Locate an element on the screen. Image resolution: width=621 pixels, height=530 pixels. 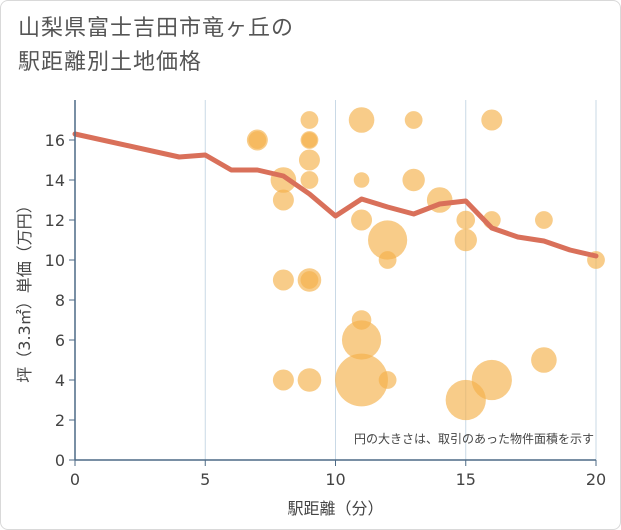
x-tick-label: 10 is located at coordinates (335, 479).